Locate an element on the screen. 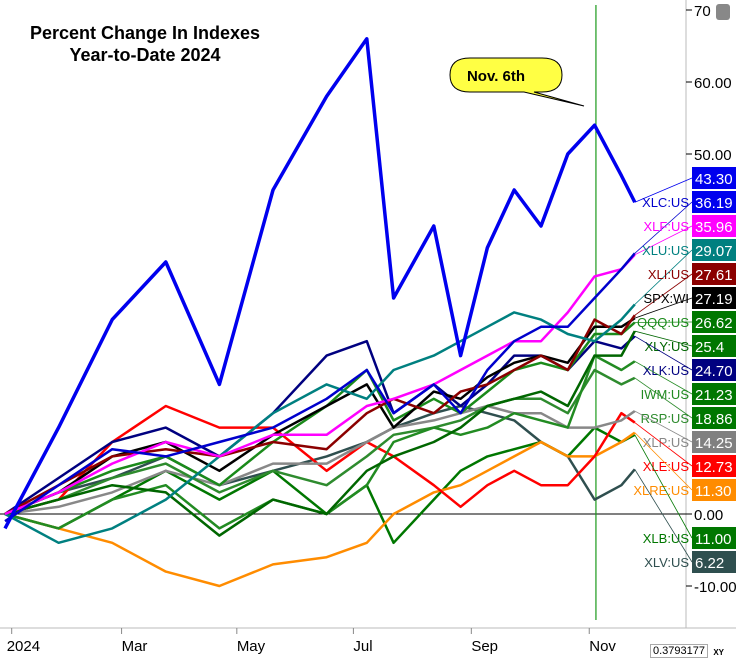 This screenshot has width=736, height=660. xy-toggle: XY is located at coordinates (718, 652).